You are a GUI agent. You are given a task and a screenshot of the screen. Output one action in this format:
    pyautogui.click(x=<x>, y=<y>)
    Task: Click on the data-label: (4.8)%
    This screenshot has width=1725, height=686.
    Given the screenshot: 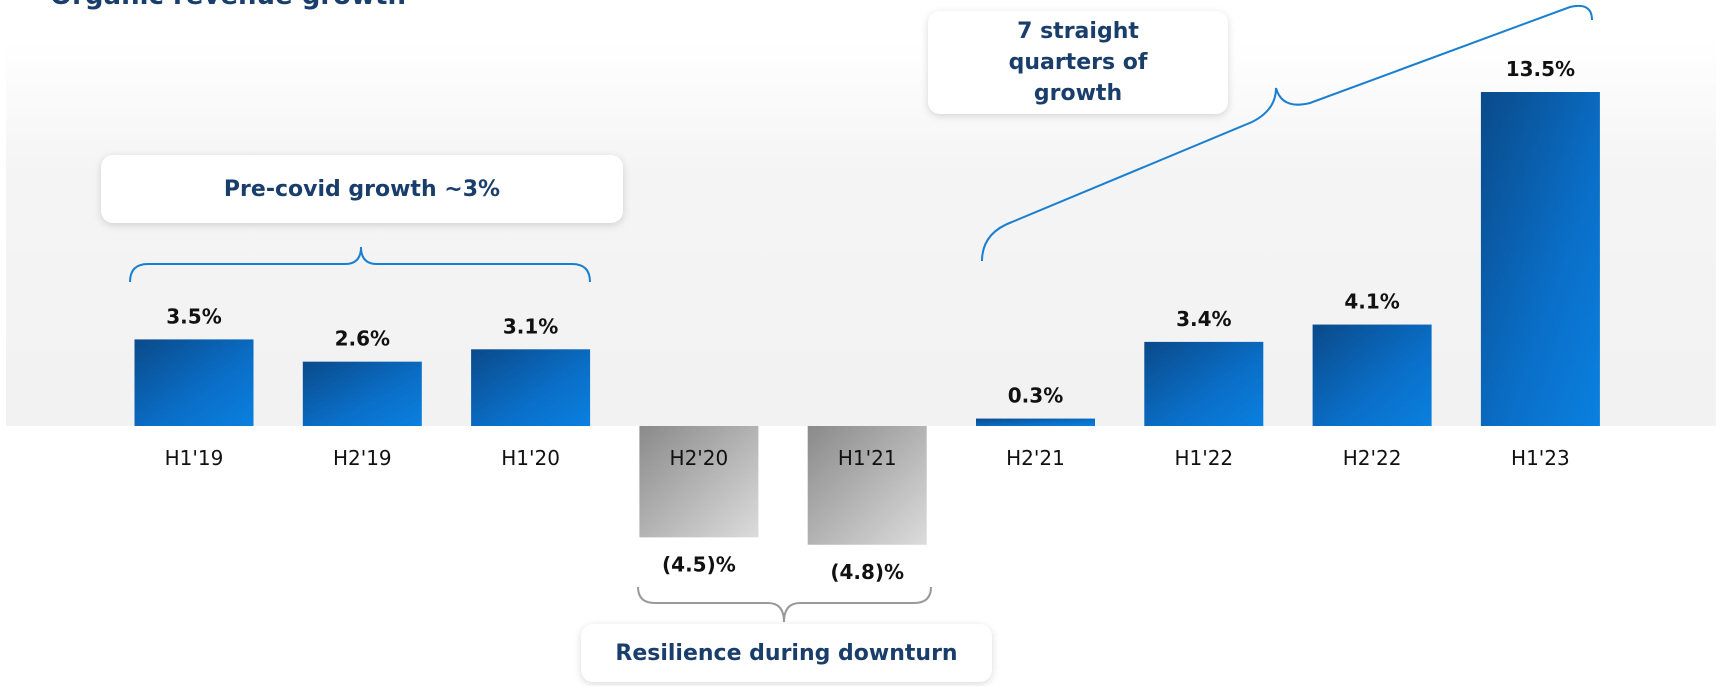 What is the action you would take?
    pyautogui.click(x=867, y=572)
    